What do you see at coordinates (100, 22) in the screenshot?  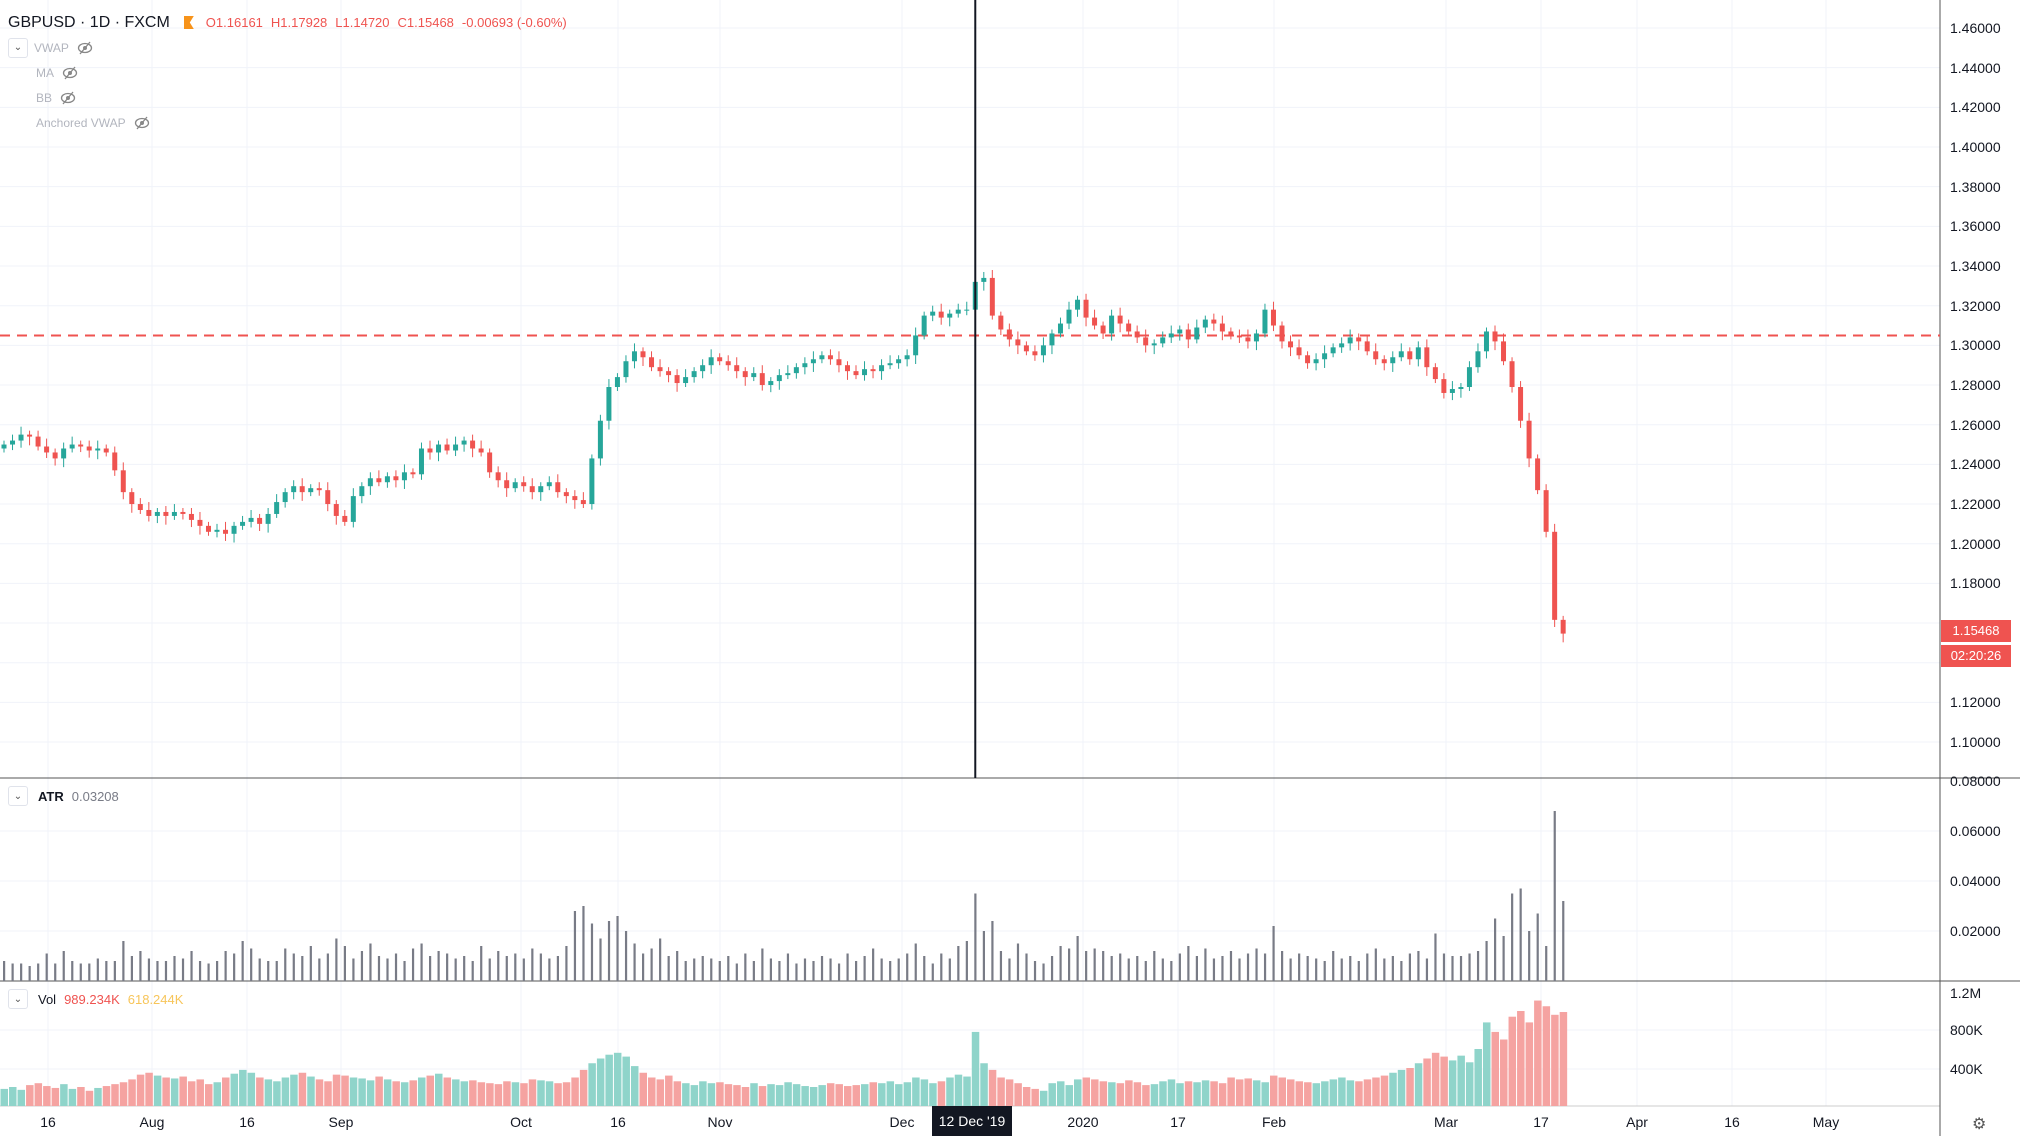 I see `interval: 1D` at bounding box center [100, 22].